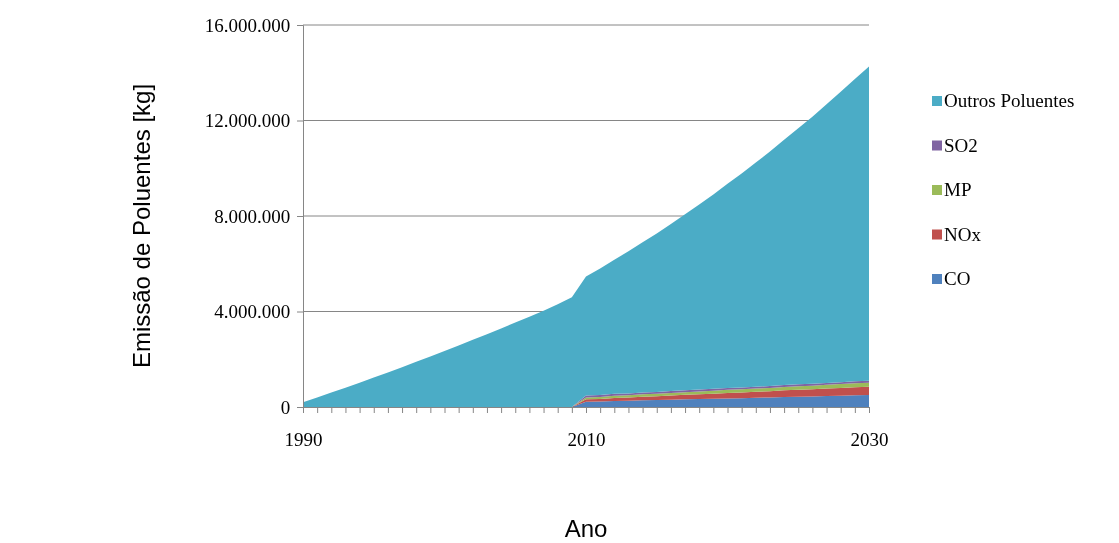 Image resolution: width=1119 pixels, height=543 pixels. What do you see at coordinates (958, 189) in the screenshot?
I see `legend-label: MP` at bounding box center [958, 189].